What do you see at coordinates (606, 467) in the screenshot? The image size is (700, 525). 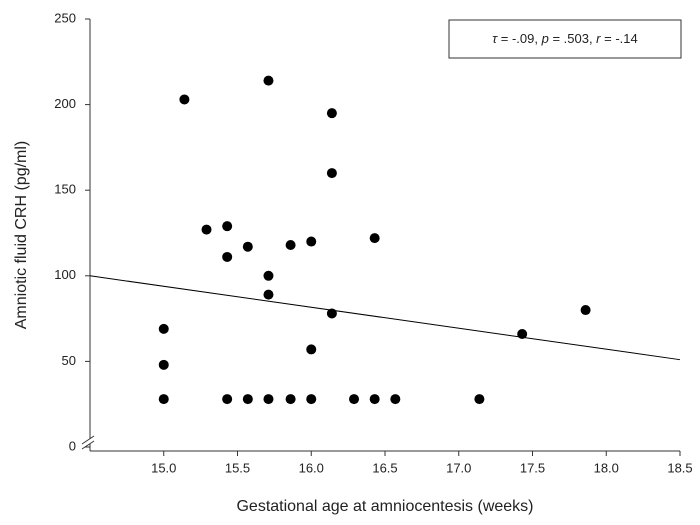 I see `x-tick-label: 18.0` at bounding box center [606, 467].